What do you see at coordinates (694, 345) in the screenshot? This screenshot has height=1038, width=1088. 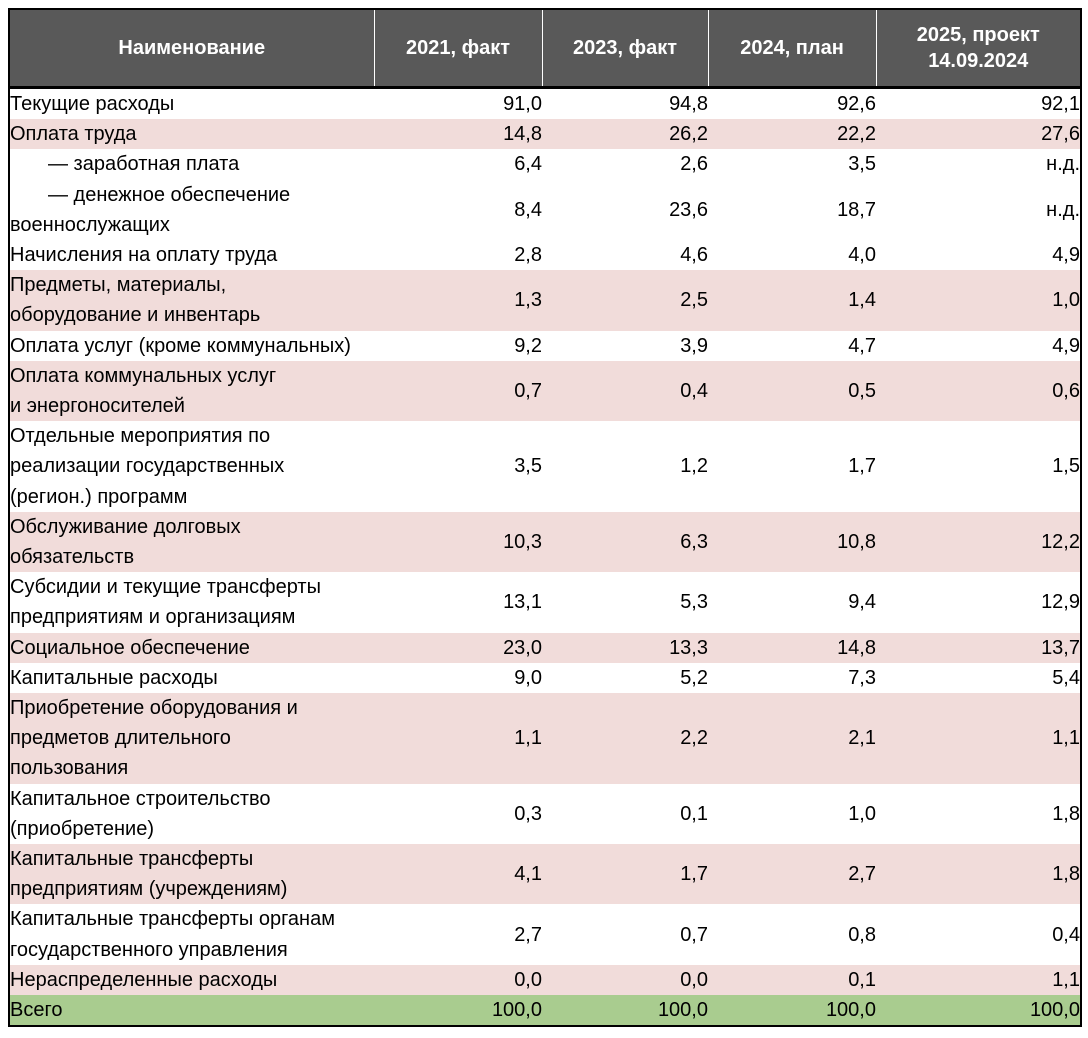 I see `value-2023-fact: 3,9` at bounding box center [694, 345].